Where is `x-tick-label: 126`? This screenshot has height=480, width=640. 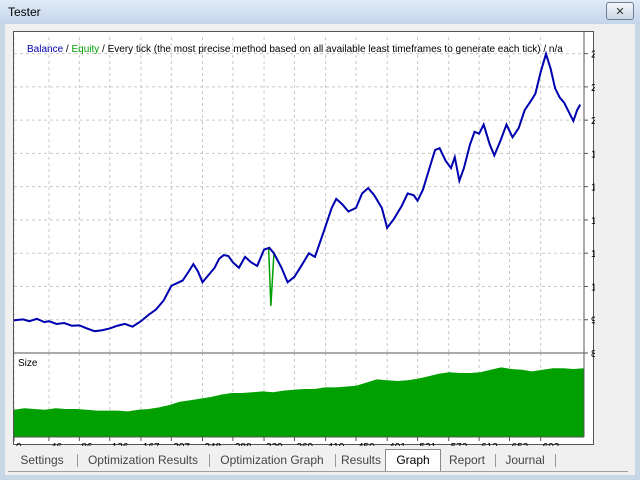 x-tick-label: 126 is located at coordinates (120, 444).